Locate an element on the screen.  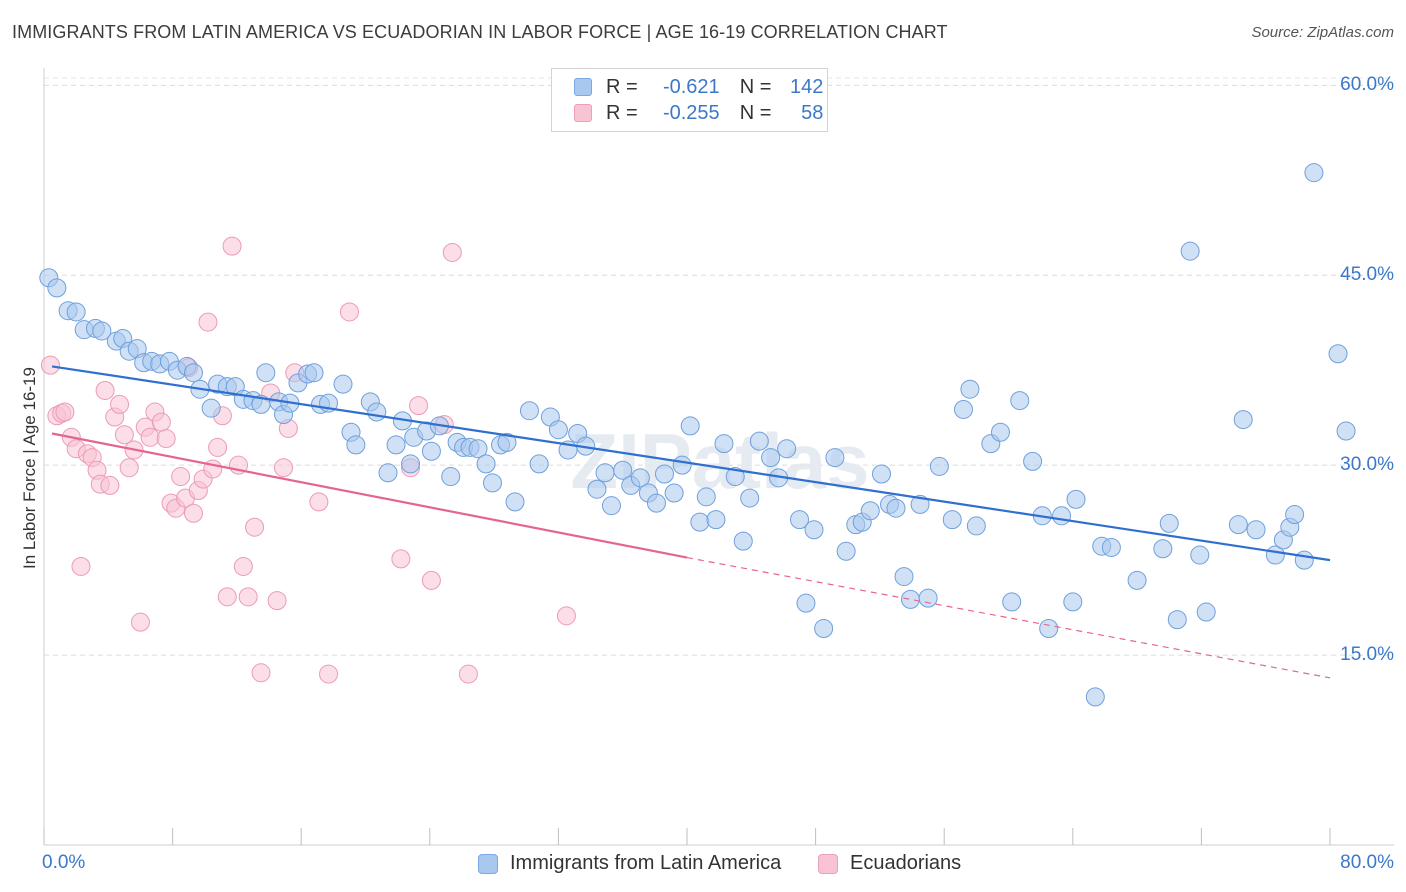
legend-n-value: 58 is located at coordinates (812, 112).